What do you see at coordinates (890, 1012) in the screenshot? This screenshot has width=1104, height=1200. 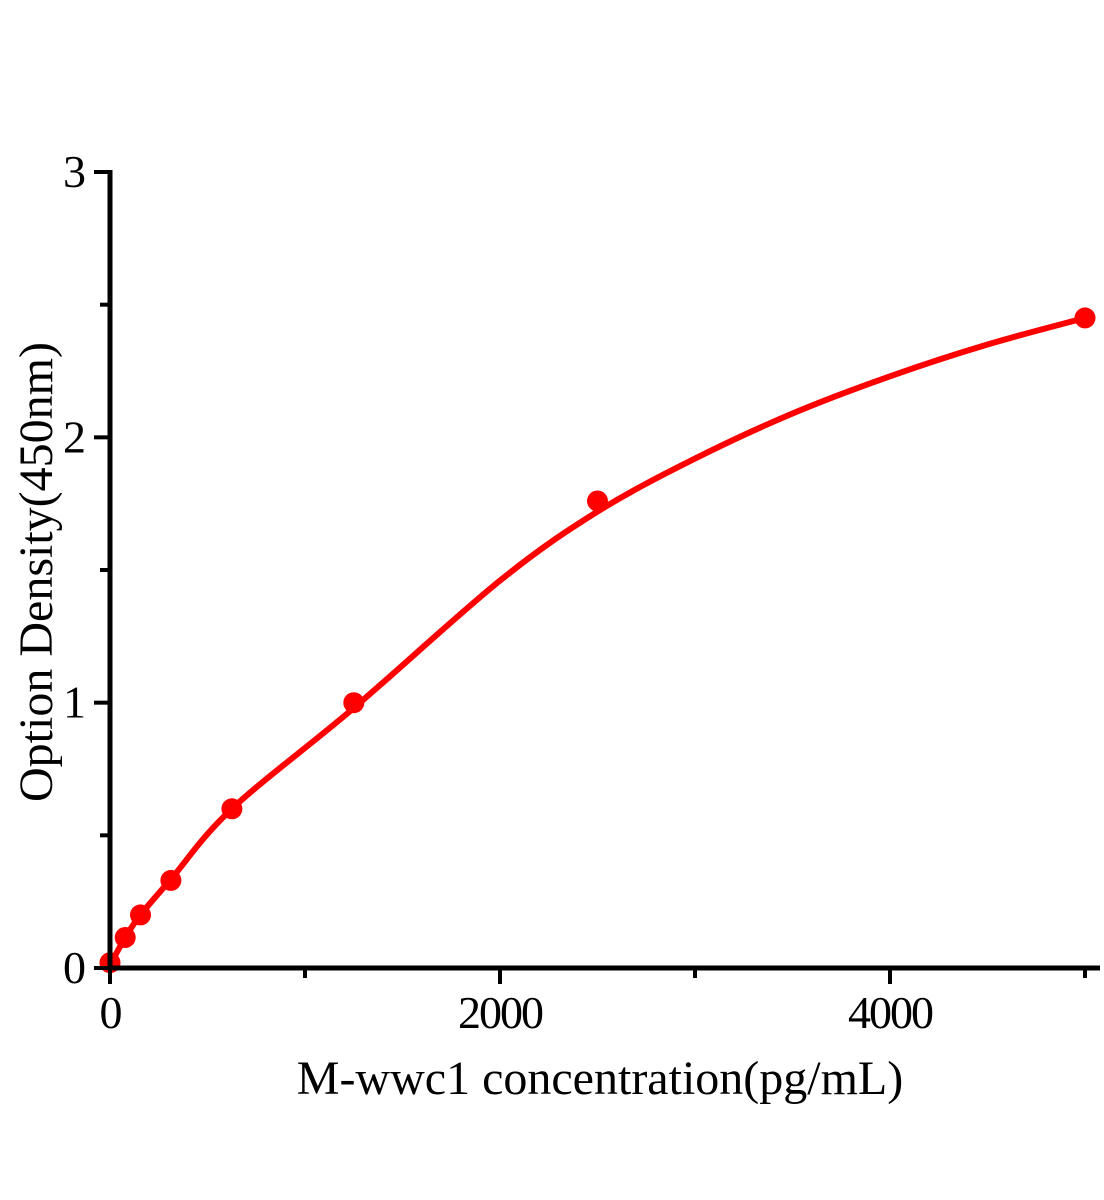 I see `x-tick-label: 4000` at bounding box center [890, 1012].